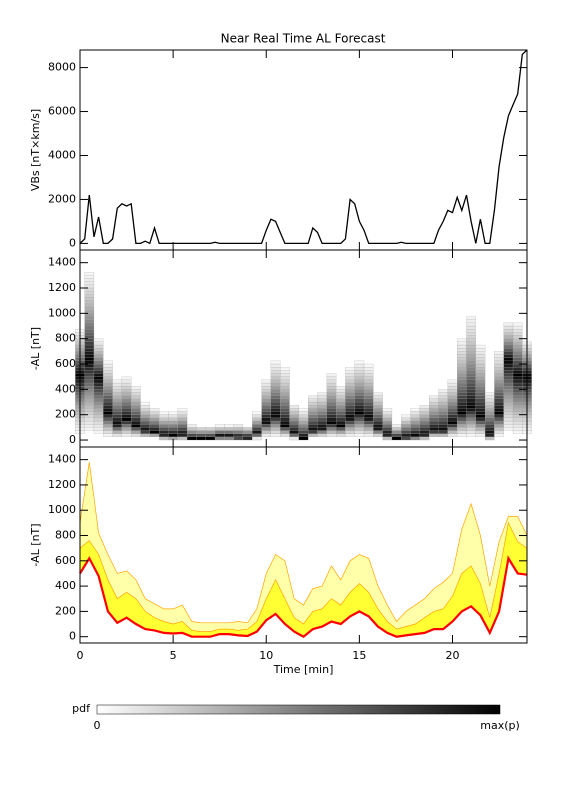 Image resolution: width=576 pixels, height=792 pixels. What do you see at coordinates (65, 610) in the screenshot?
I see `y-tick-label: 200` at bounding box center [65, 610].